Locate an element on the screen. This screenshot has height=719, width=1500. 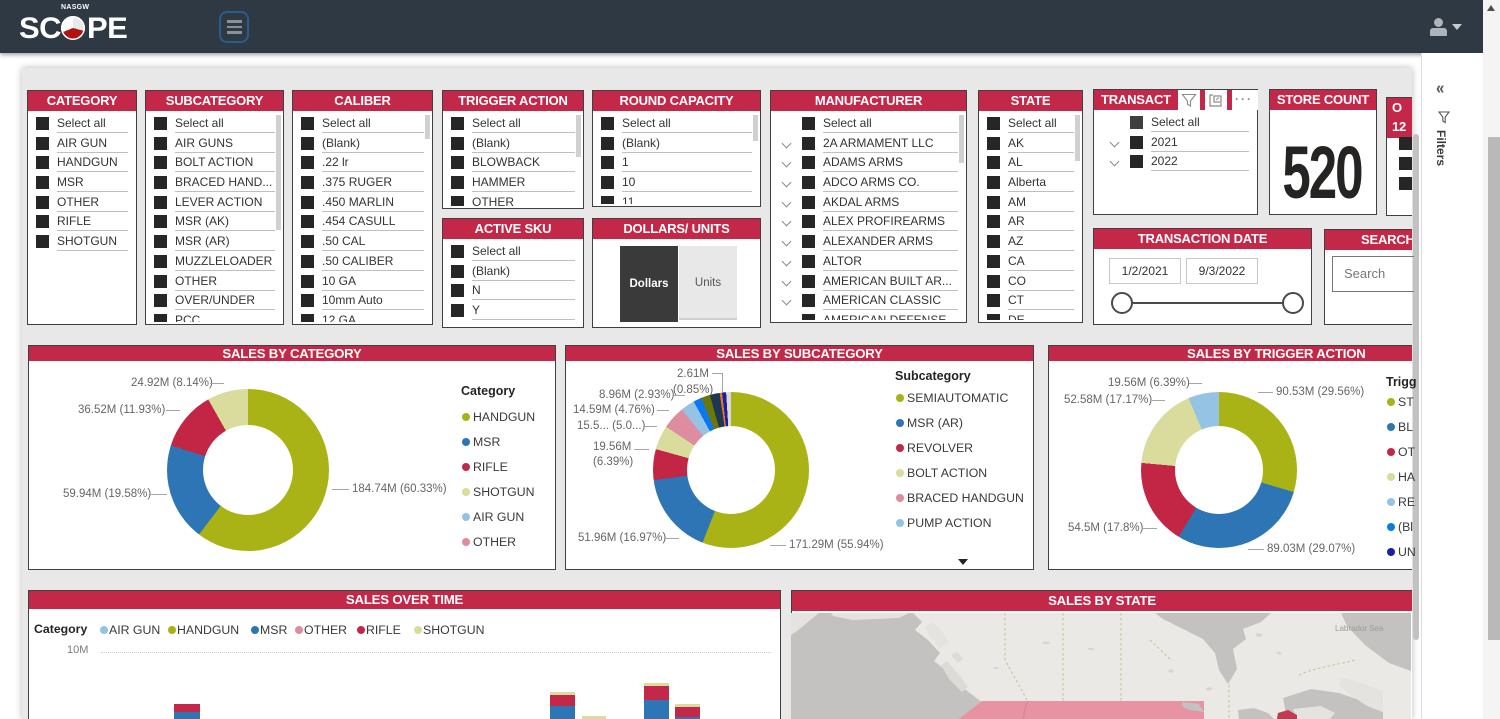
svg-text: Labrador Sea is located at coordinates (1359, 628).